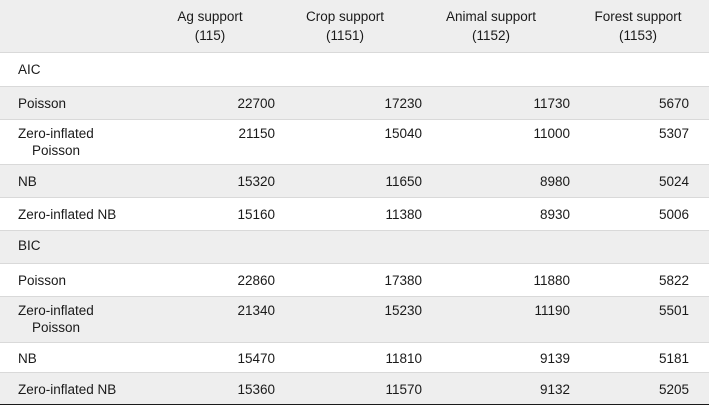  I want to click on cell-value: 8980, so click(554, 181).